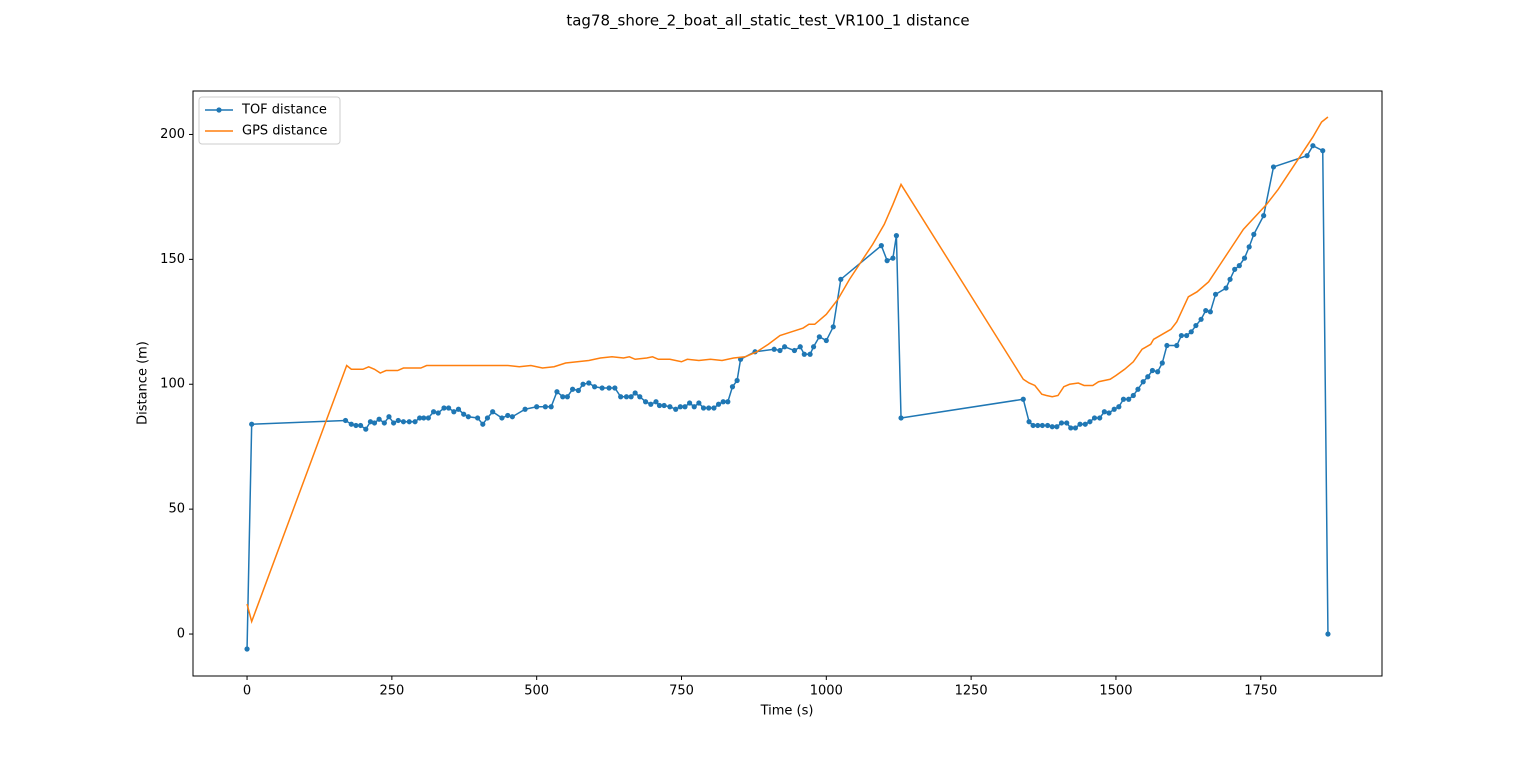 This screenshot has height=759, width=1536. Describe the element at coordinates (247, 691) in the screenshot. I see `x-tick-label: 0` at that location.